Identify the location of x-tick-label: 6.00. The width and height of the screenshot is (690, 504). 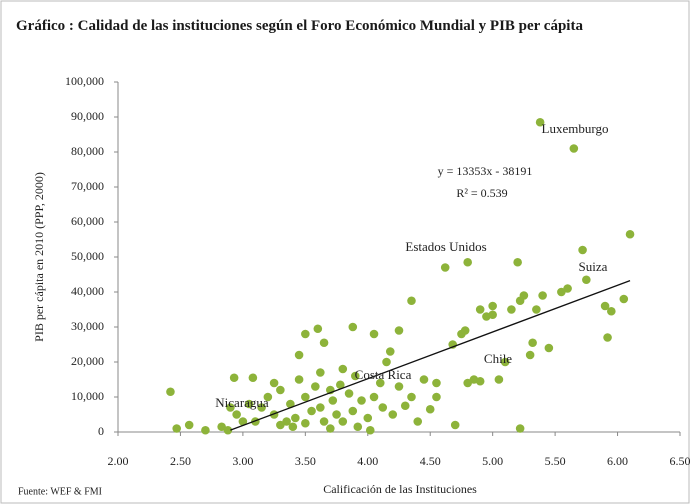
(617, 461).